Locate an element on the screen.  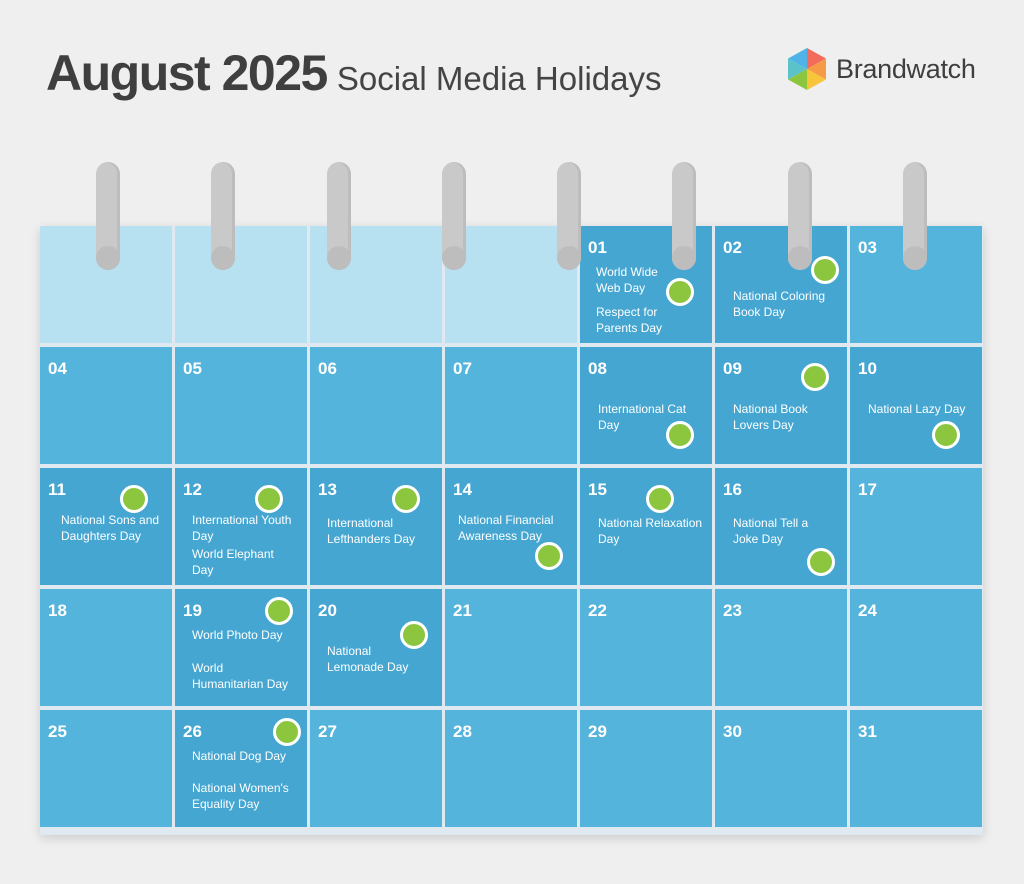
holiday-label: National Lemonade Day is located at coordinates (368, 659).